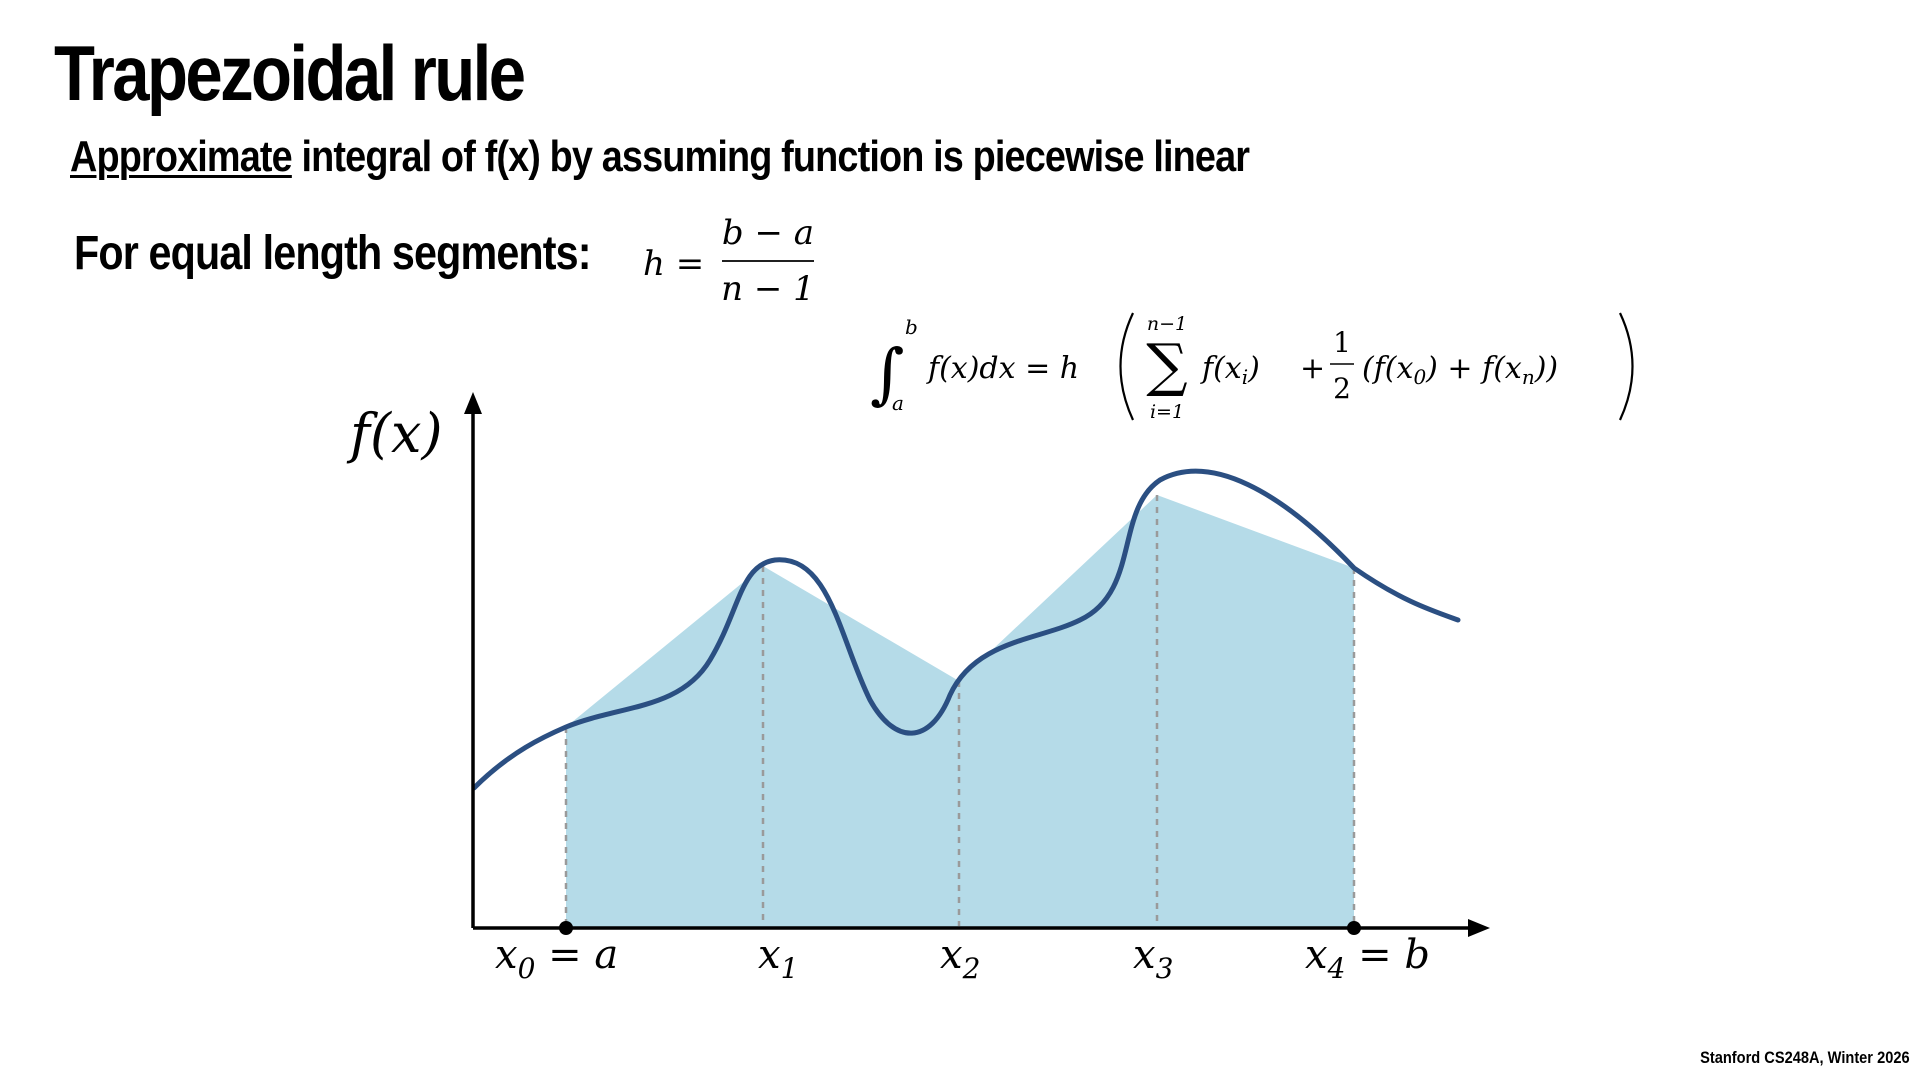 The height and width of the screenshot is (1080, 1920). Describe the element at coordinates (898, 403) in the screenshot. I see `integral-lower-bound: a` at that location.